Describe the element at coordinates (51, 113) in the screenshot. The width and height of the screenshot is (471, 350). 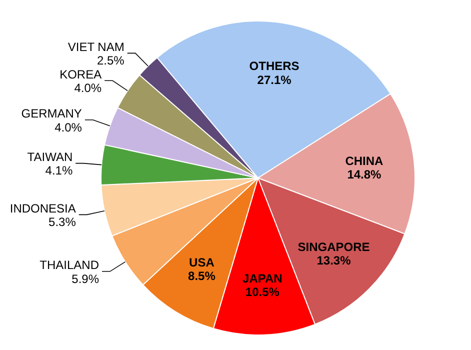
I see `slice-label: GERMANY` at that location.